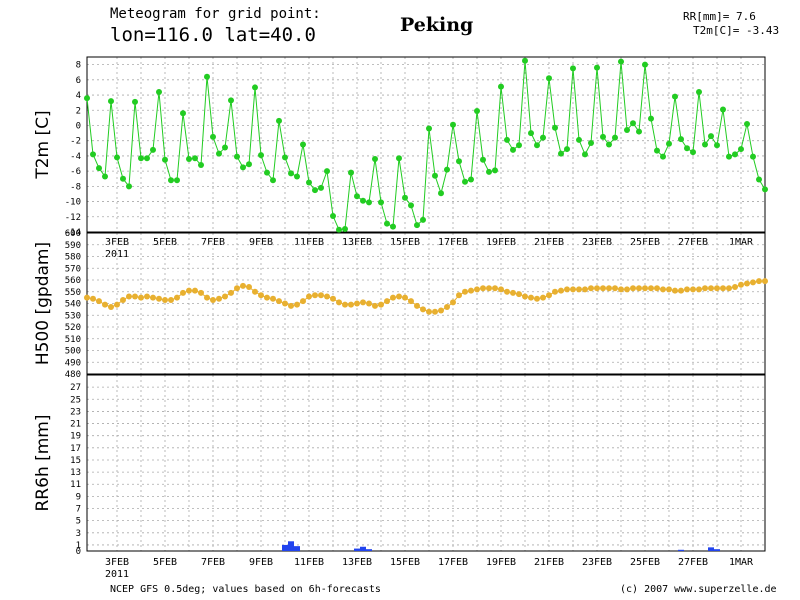 Image resolution: width=800 pixels, height=600 pixels. Describe the element at coordinates (75, 473) in the screenshot. I see `rr6h-ytick-label: 13` at that location.